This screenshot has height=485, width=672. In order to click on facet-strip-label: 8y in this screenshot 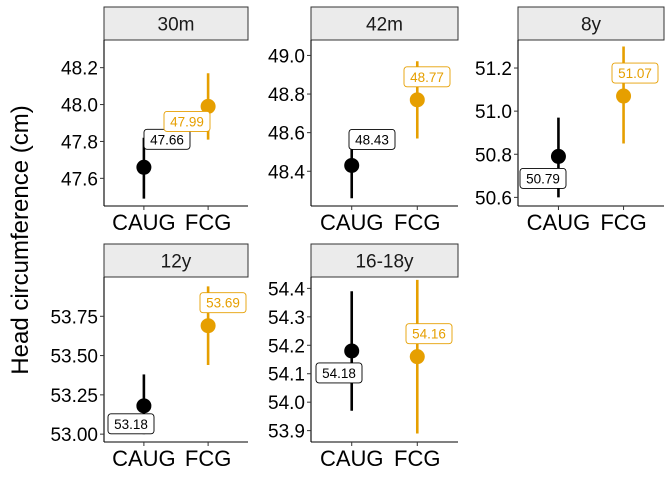, I will do `click(591, 25)`.